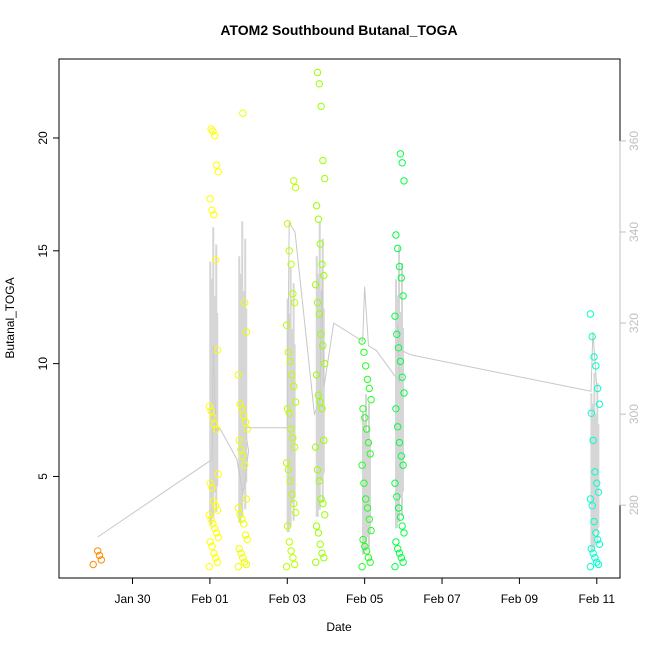 The width and height of the screenshot is (650, 650). What do you see at coordinates (43, 251) in the screenshot?
I see `y-tick-label: 15` at bounding box center [43, 251].